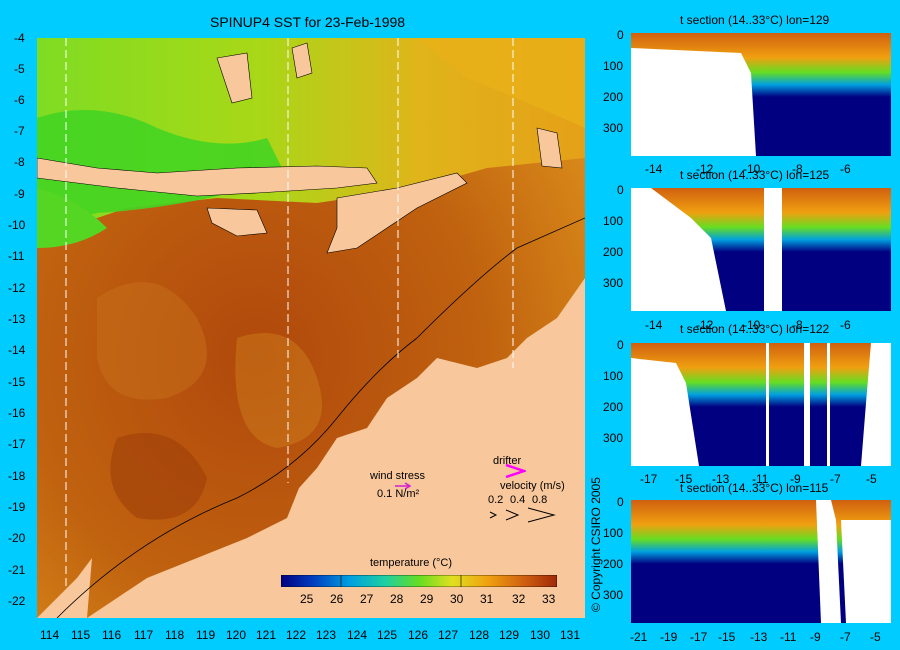 The height and width of the screenshot is (650, 900). What do you see at coordinates (144, 635) in the screenshot?
I see `lon-tick: 117` at bounding box center [144, 635].